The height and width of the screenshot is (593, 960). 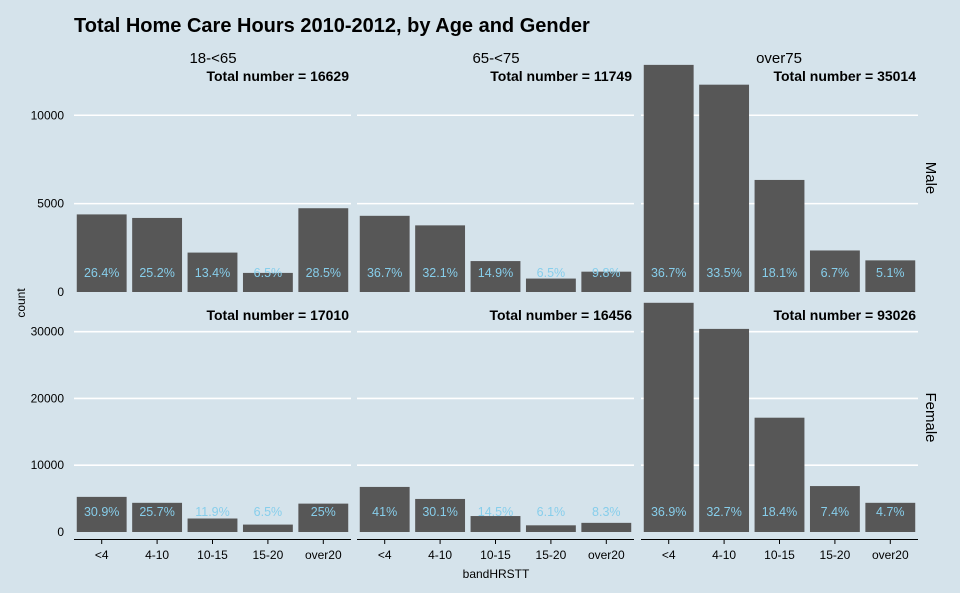 I want to click on pct-label: 33.5%, so click(x=723, y=273).